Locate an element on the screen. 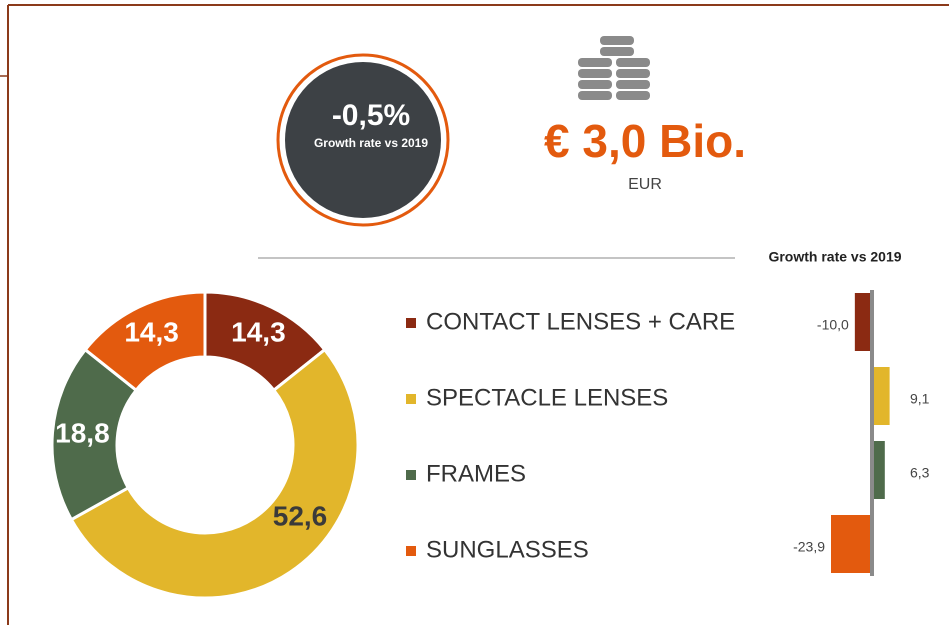 The width and height of the screenshot is (949, 625). legend-label: FRAMES is located at coordinates (476, 473).